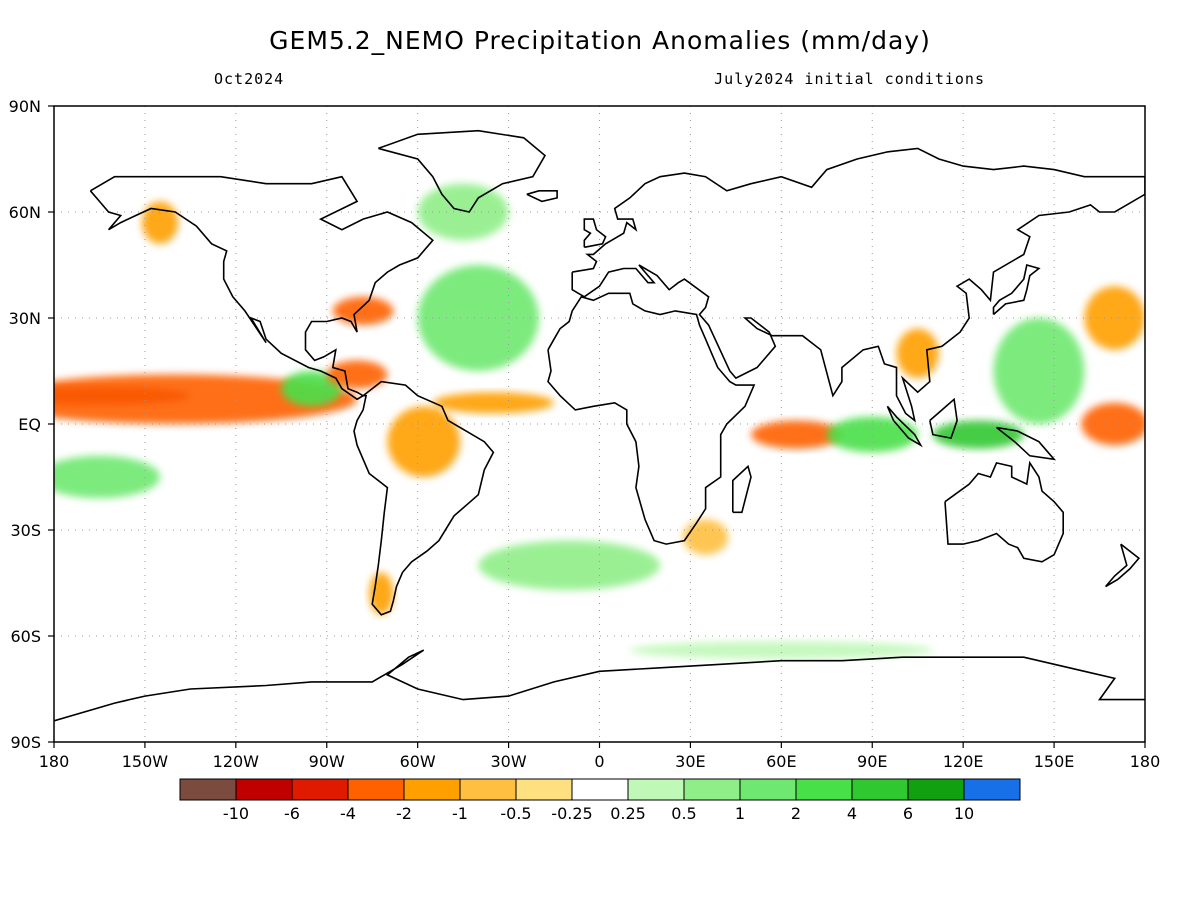  What do you see at coordinates (1054, 761) in the screenshot?
I see `lon-label: 150E` at bounding box center [1054, 761].